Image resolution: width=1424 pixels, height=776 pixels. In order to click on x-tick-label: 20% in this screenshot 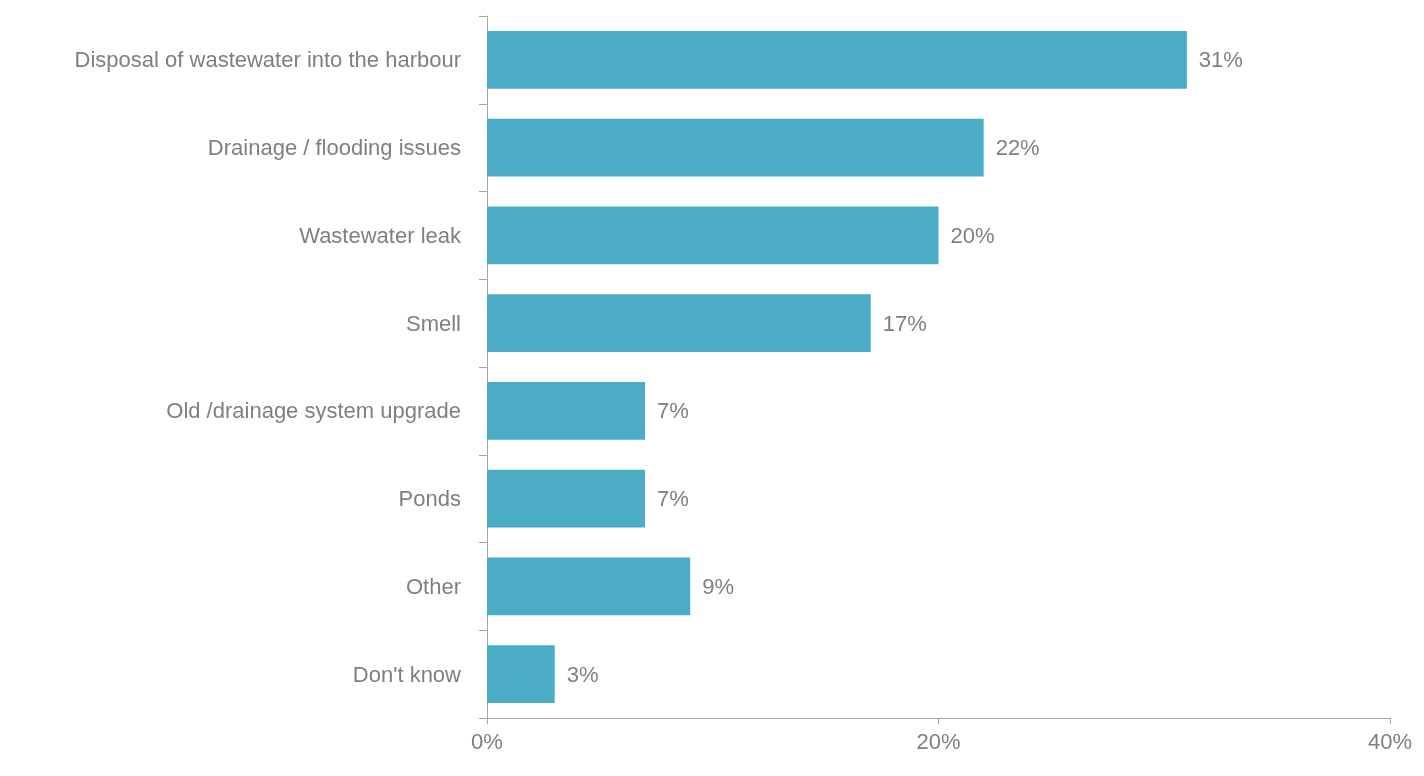, I will do `click(938, 741)`.